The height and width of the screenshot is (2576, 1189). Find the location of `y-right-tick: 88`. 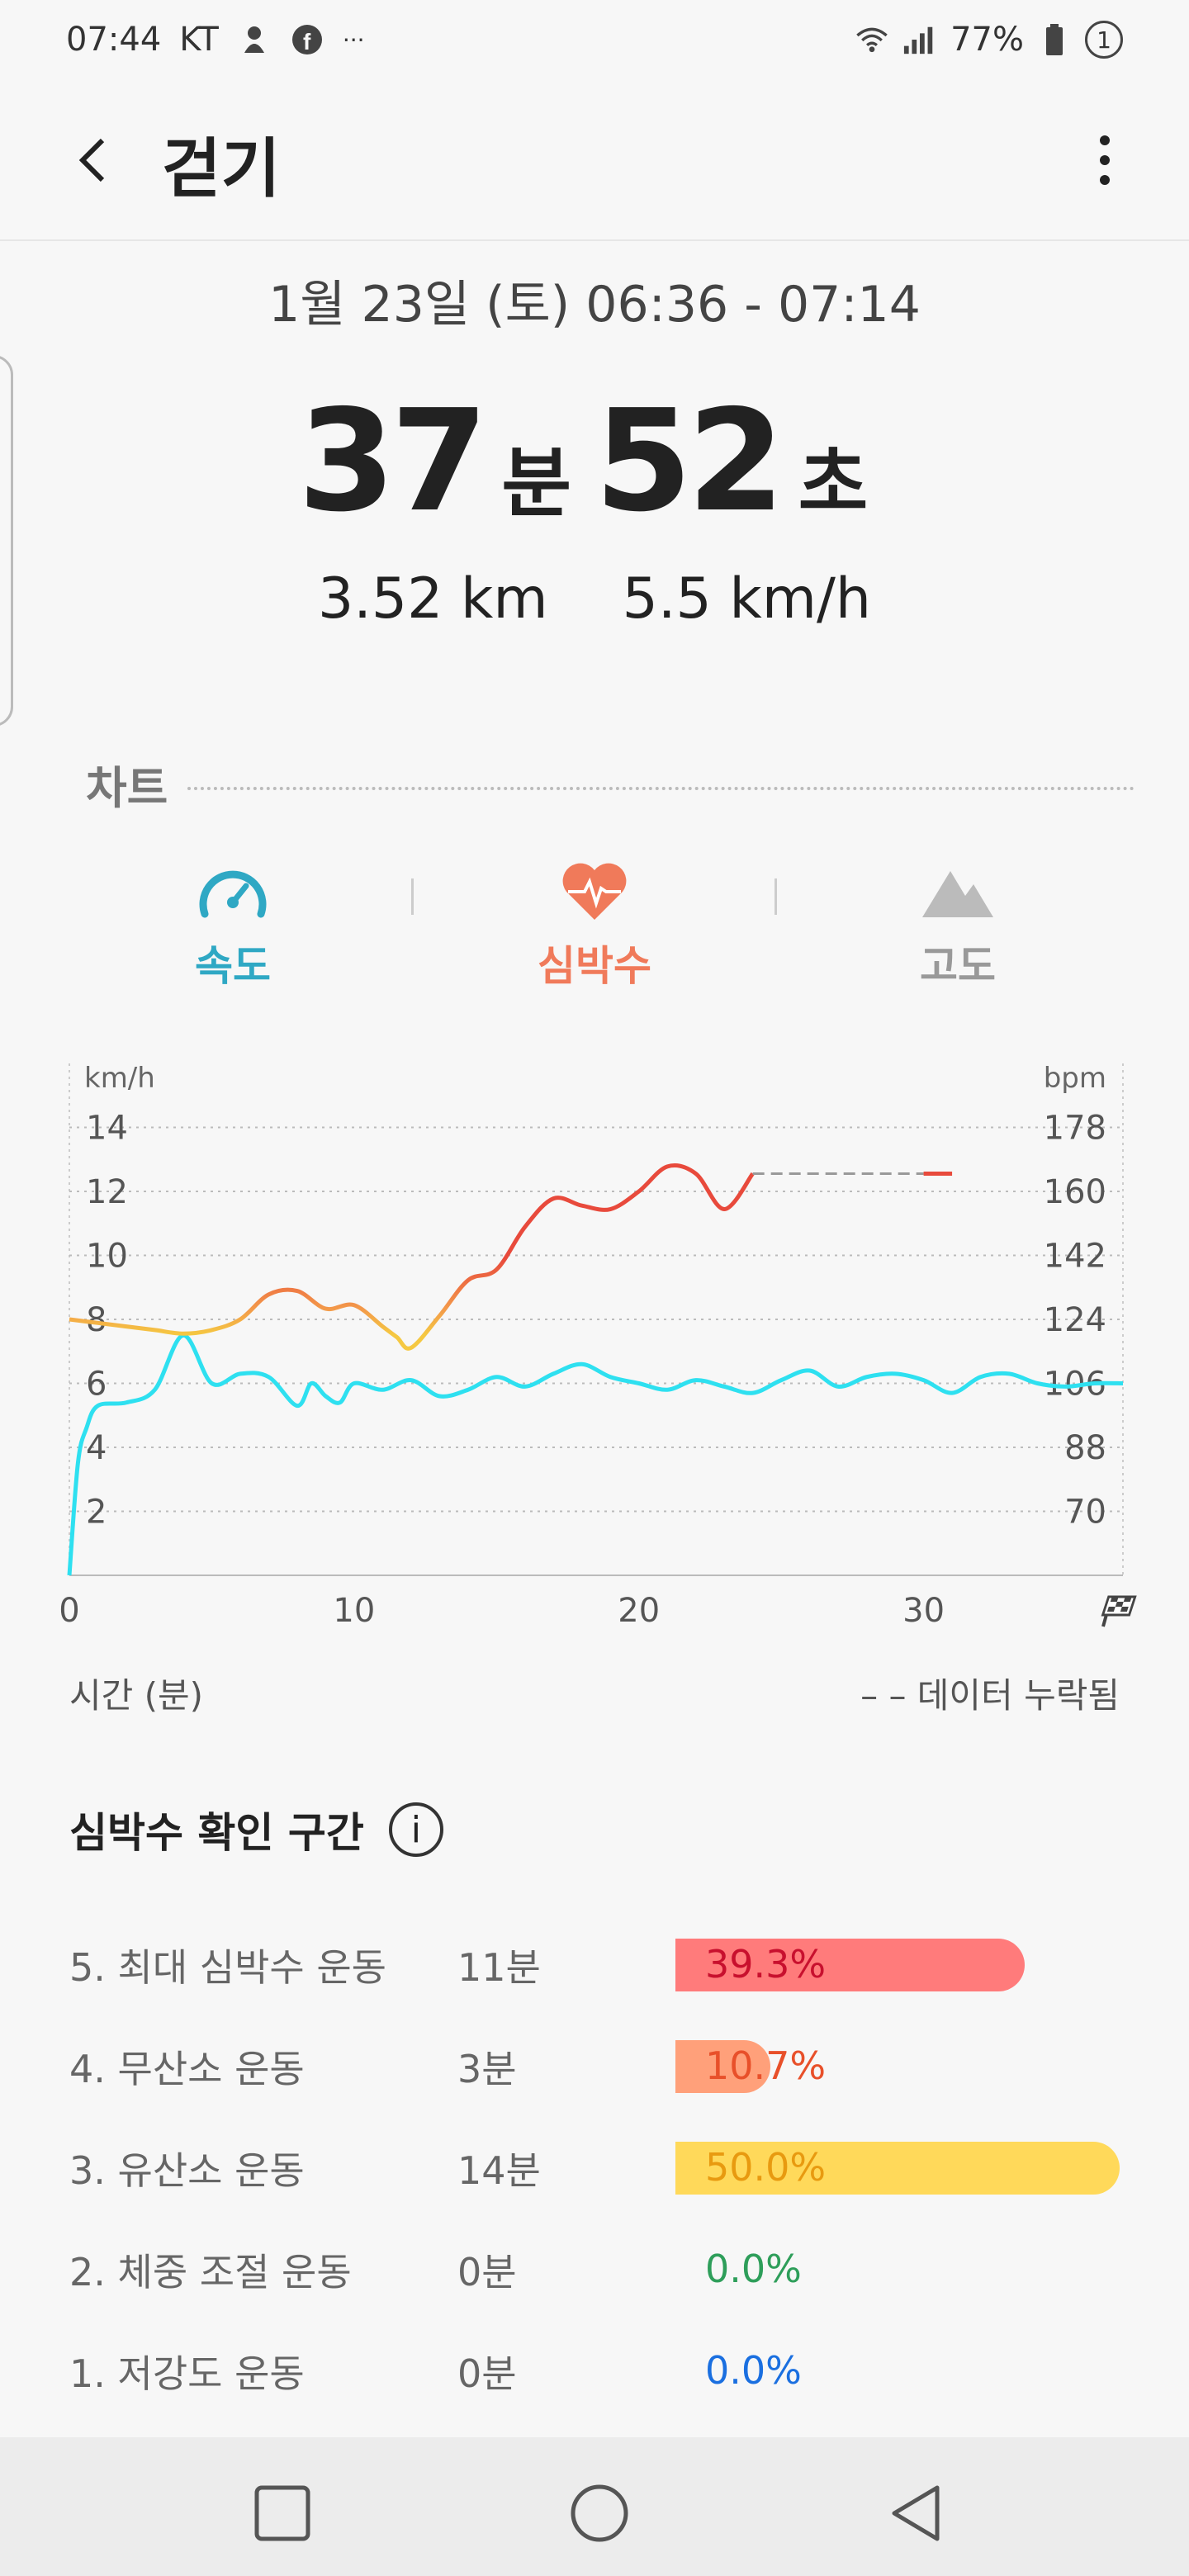

y-right-tick: 88 is located at coordinates (1085, 1448).